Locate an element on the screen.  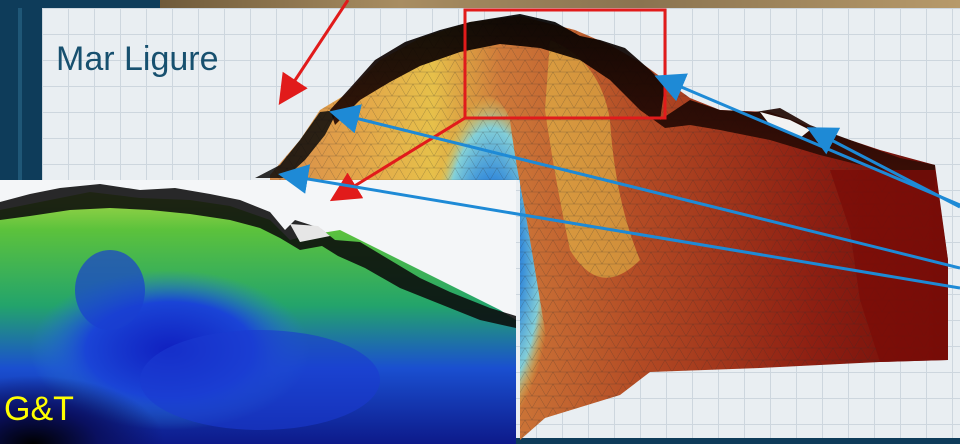
slide-left-accent is located at coordinates (20, 90).